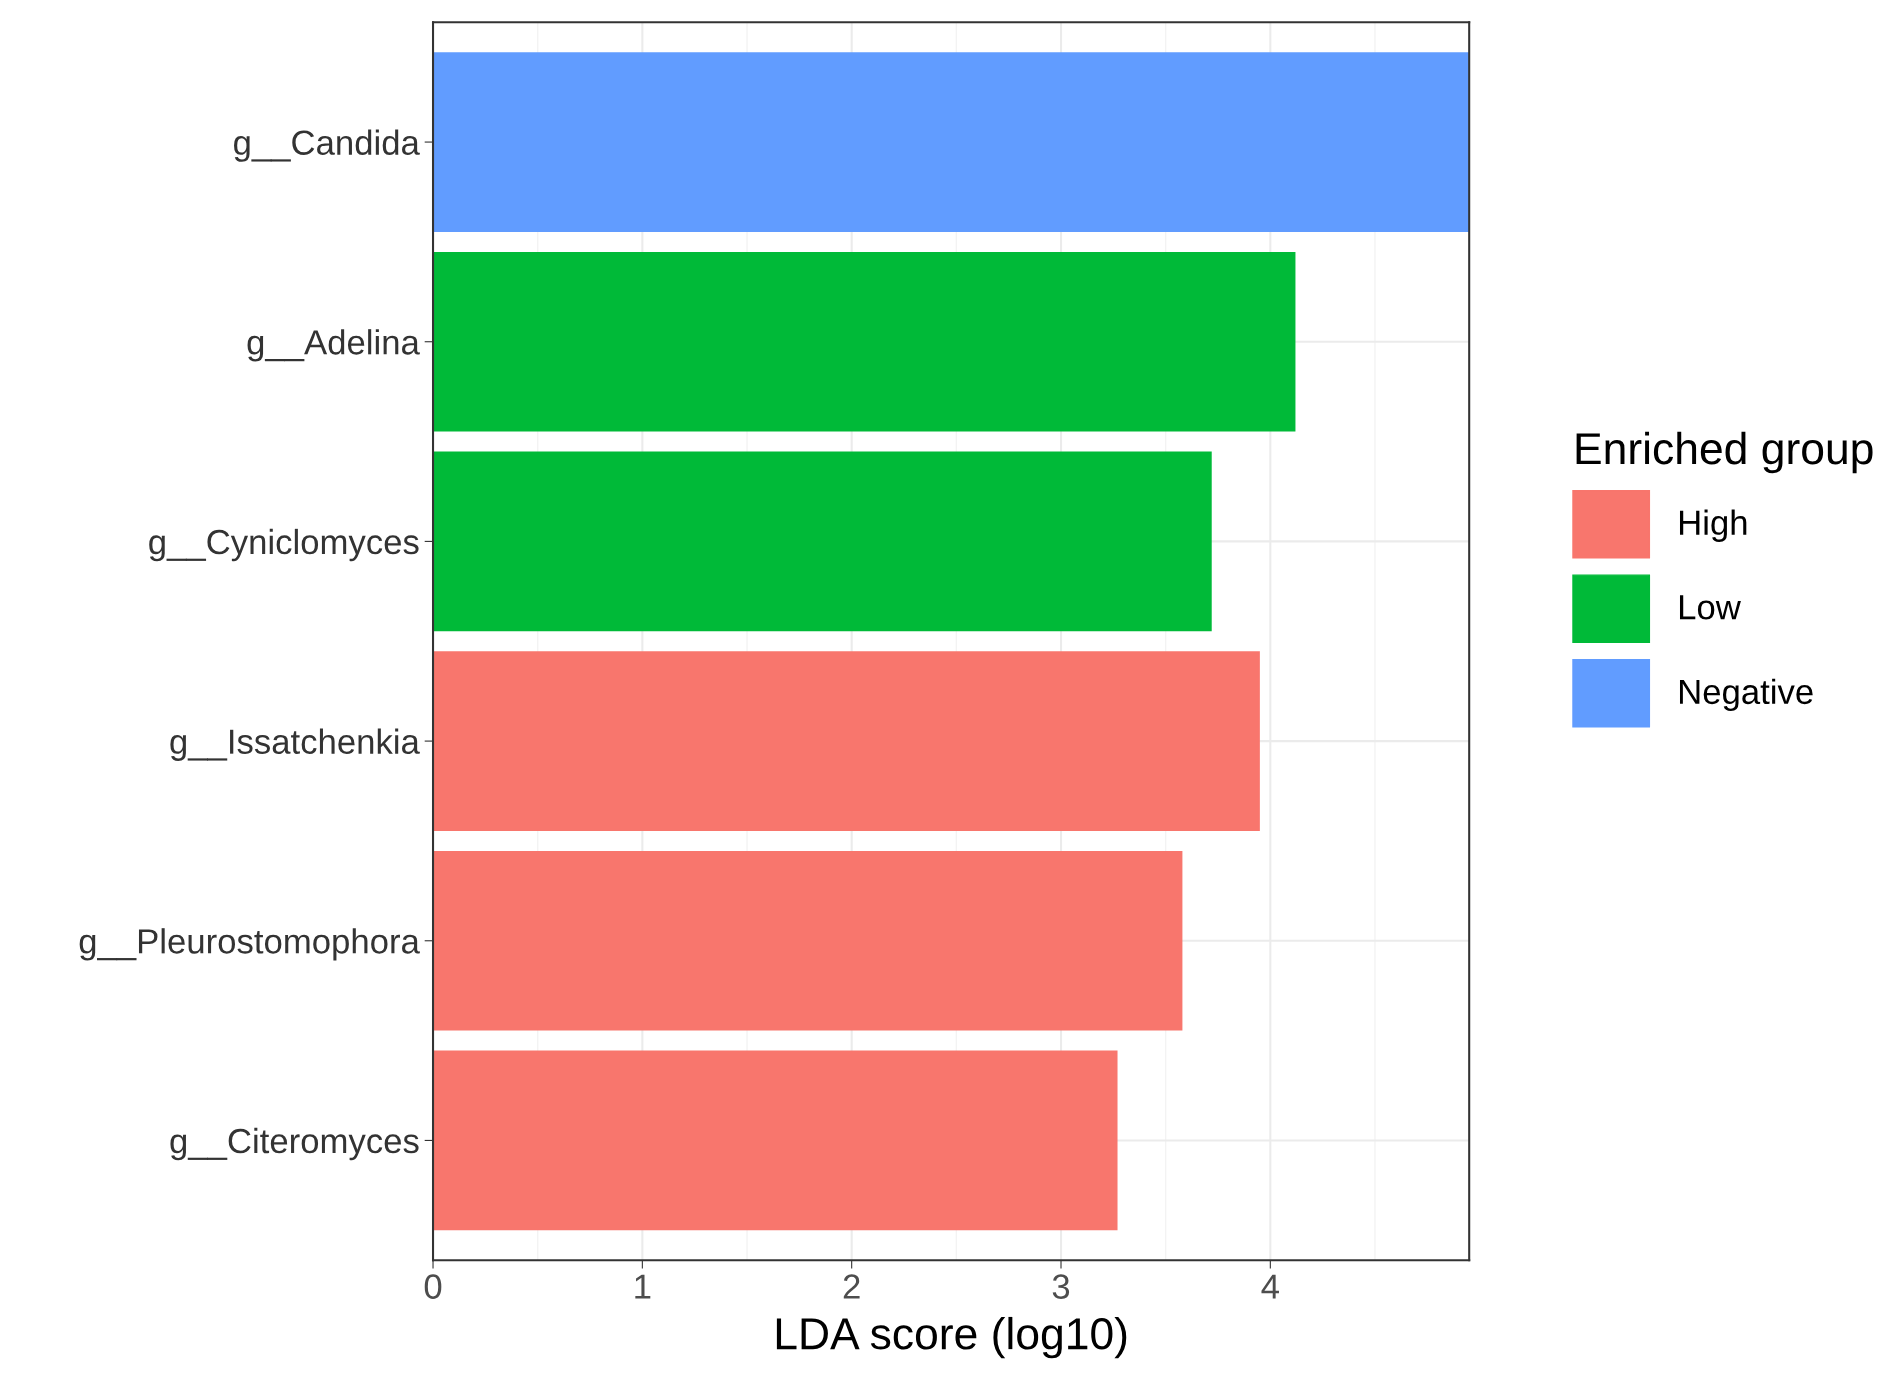 The image size is (1886, 1391). What do you see at coordinates (1746, 694) in the screenshot?
I see `legend-label: Negative` at bounding box center [1746, 694].